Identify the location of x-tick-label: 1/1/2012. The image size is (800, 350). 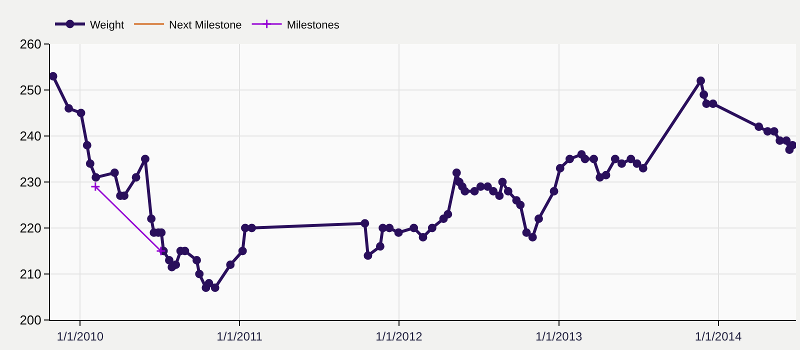
(399, 336).